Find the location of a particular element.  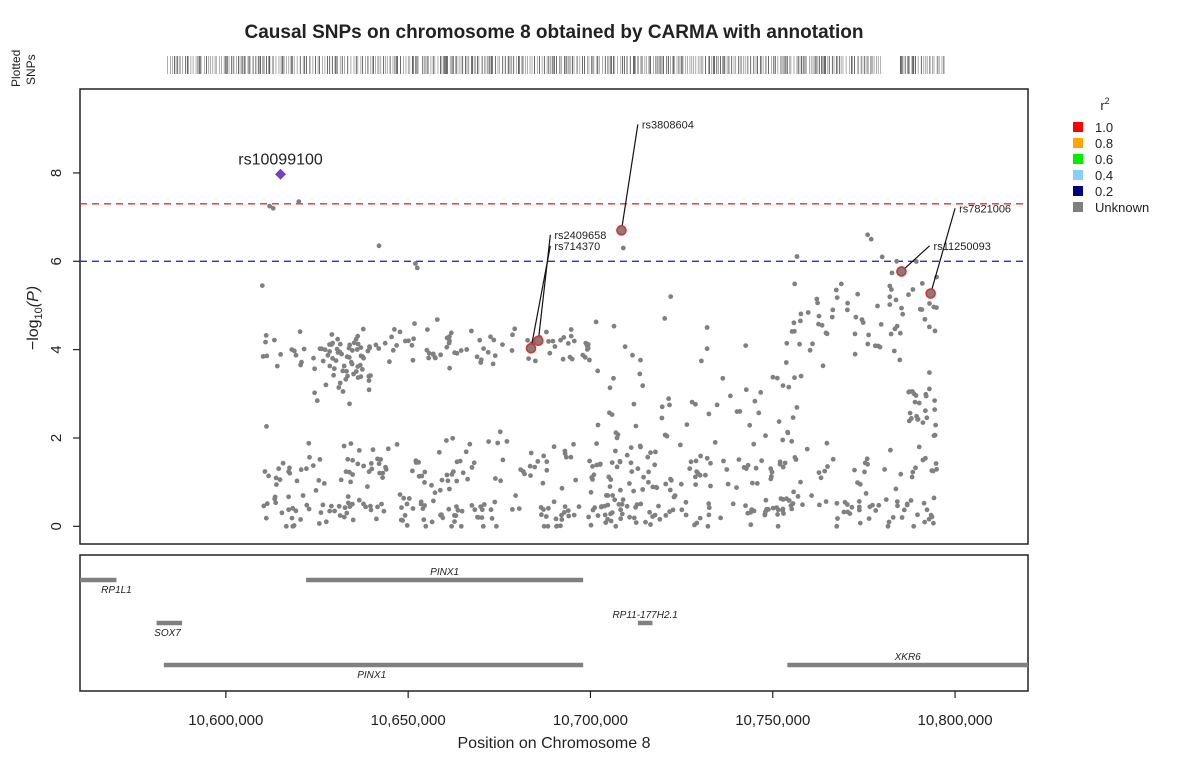

legend-title-base: r is located at coordinates (1102, 105).